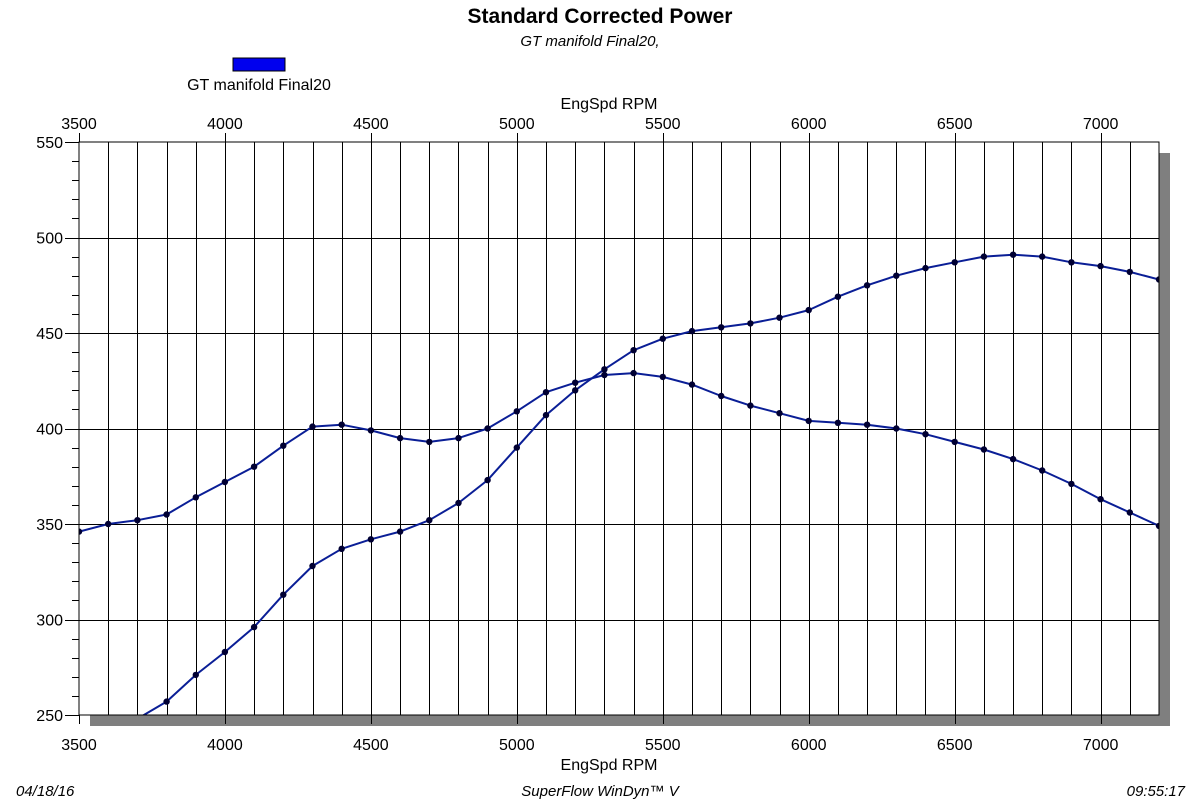  I want to click on x-tick-label-bottom: 5000, so click(517, 745).